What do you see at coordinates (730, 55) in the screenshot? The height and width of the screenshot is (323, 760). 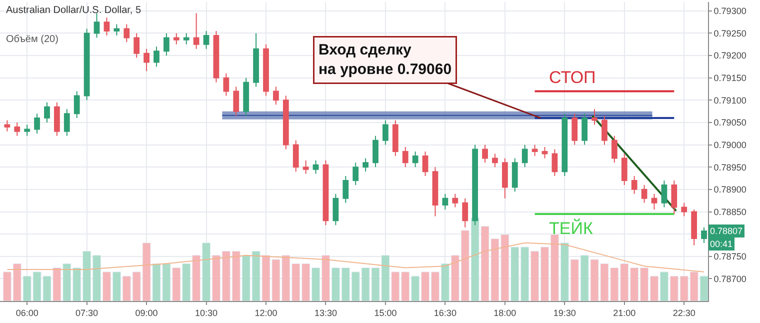 I see `y-tick-label: 0.79200` at bounding box center [730, 55].